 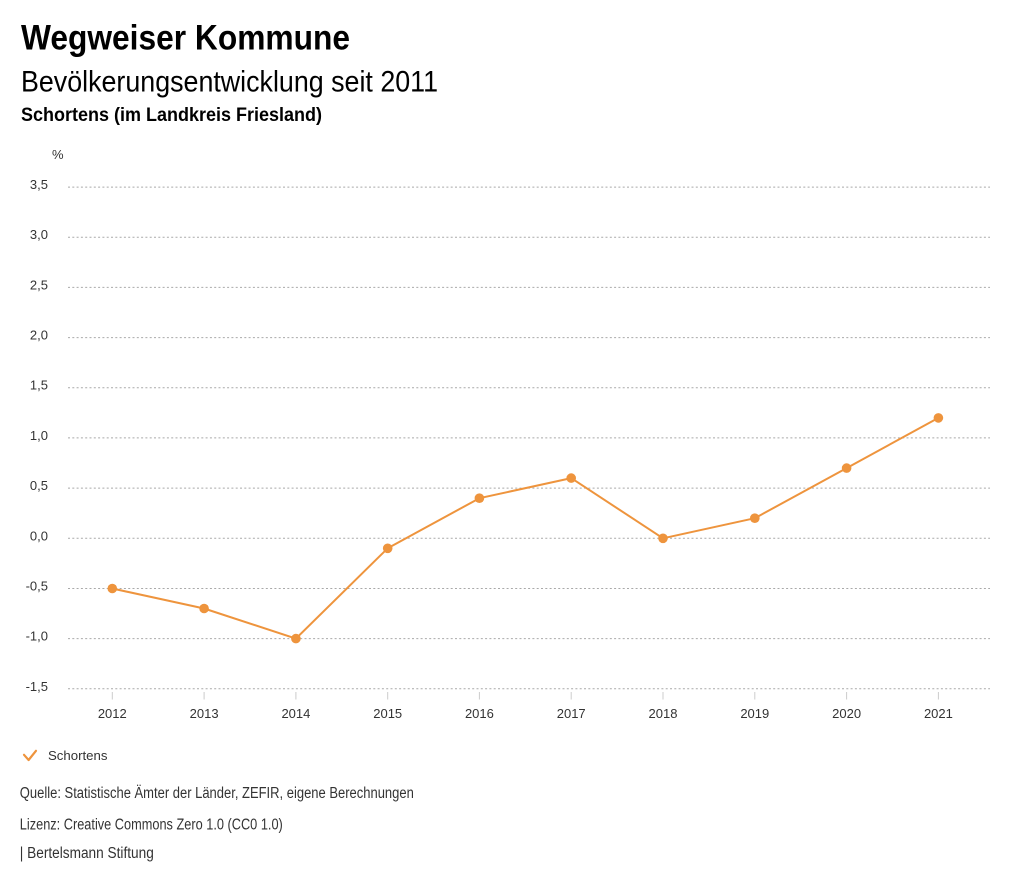 What do you see at coordinates (39, 335) in the screenshot?
I see `svg-text: 2,0` at bounding box center [39, 335].